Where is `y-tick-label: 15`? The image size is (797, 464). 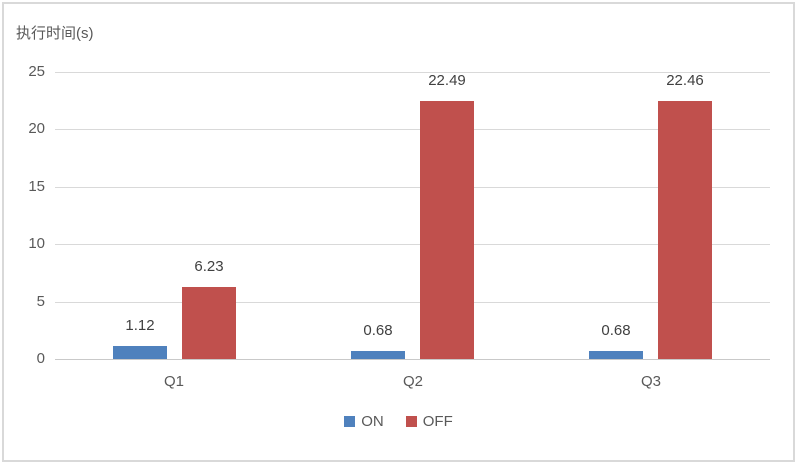
y-tick-label: 15 is located at coordinates (36, 186).